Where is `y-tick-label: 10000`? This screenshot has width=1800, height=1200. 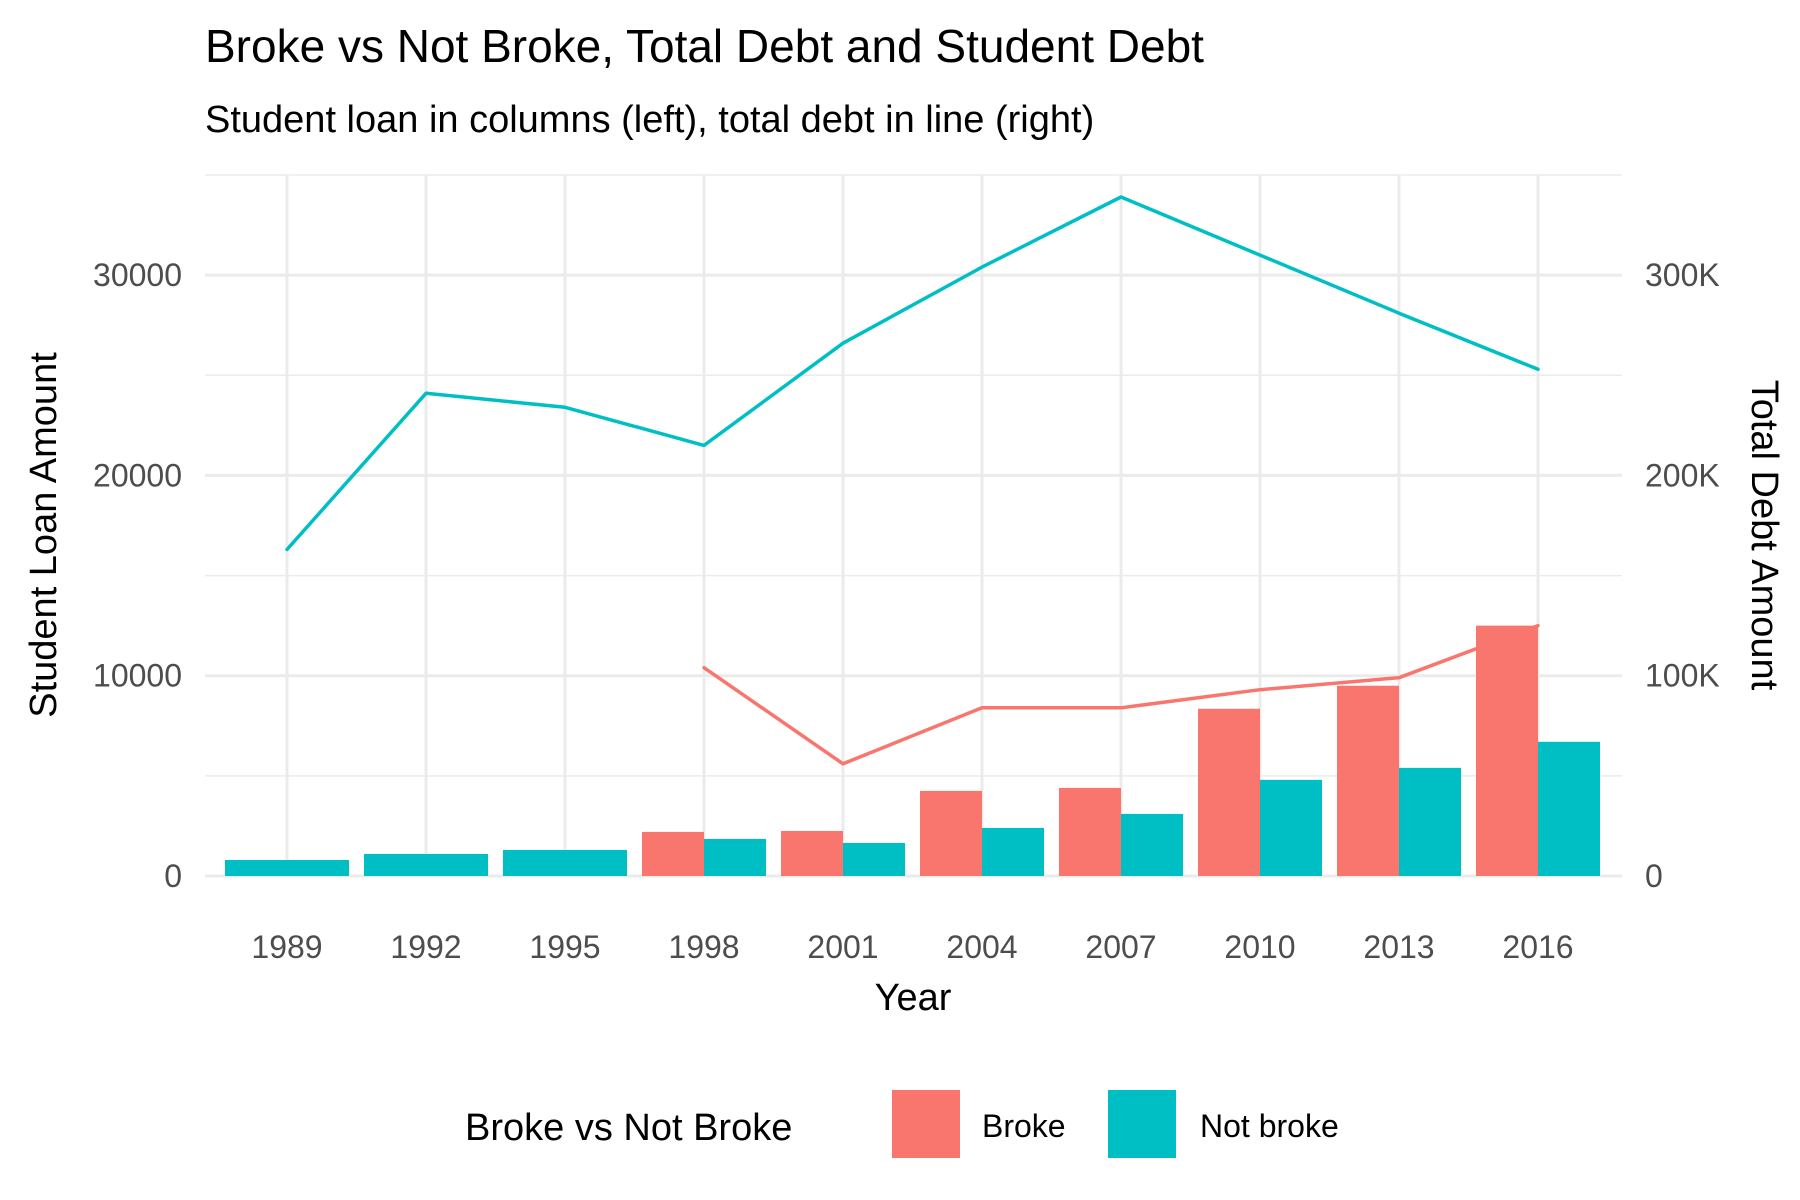 y-tick-label: 10000 is located at coordinates (137, 676).